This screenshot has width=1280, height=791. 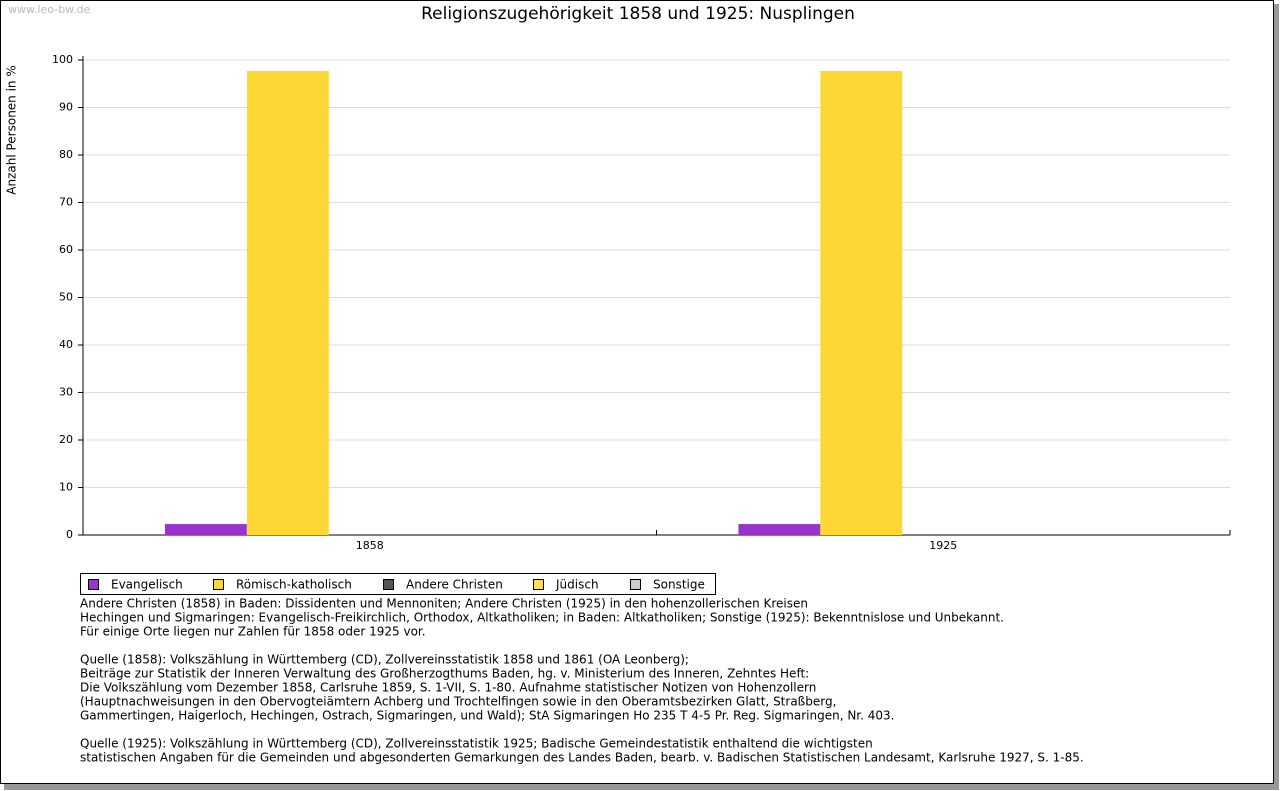 I want to click on y-axis-label: Anzahl Personen in %, so click(x=12, y=130).